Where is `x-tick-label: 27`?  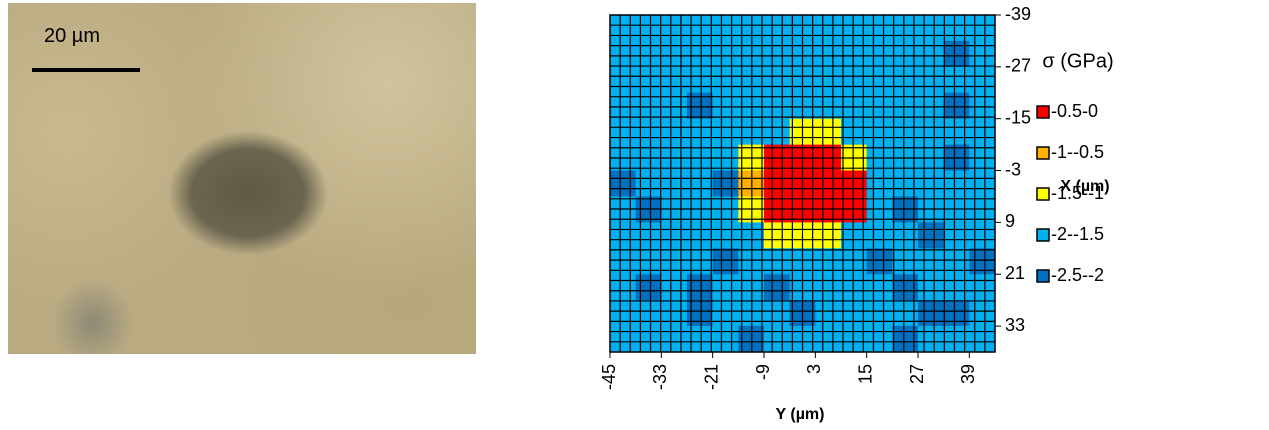
x-tick-label: 27 is located at coordinates (917, 374).